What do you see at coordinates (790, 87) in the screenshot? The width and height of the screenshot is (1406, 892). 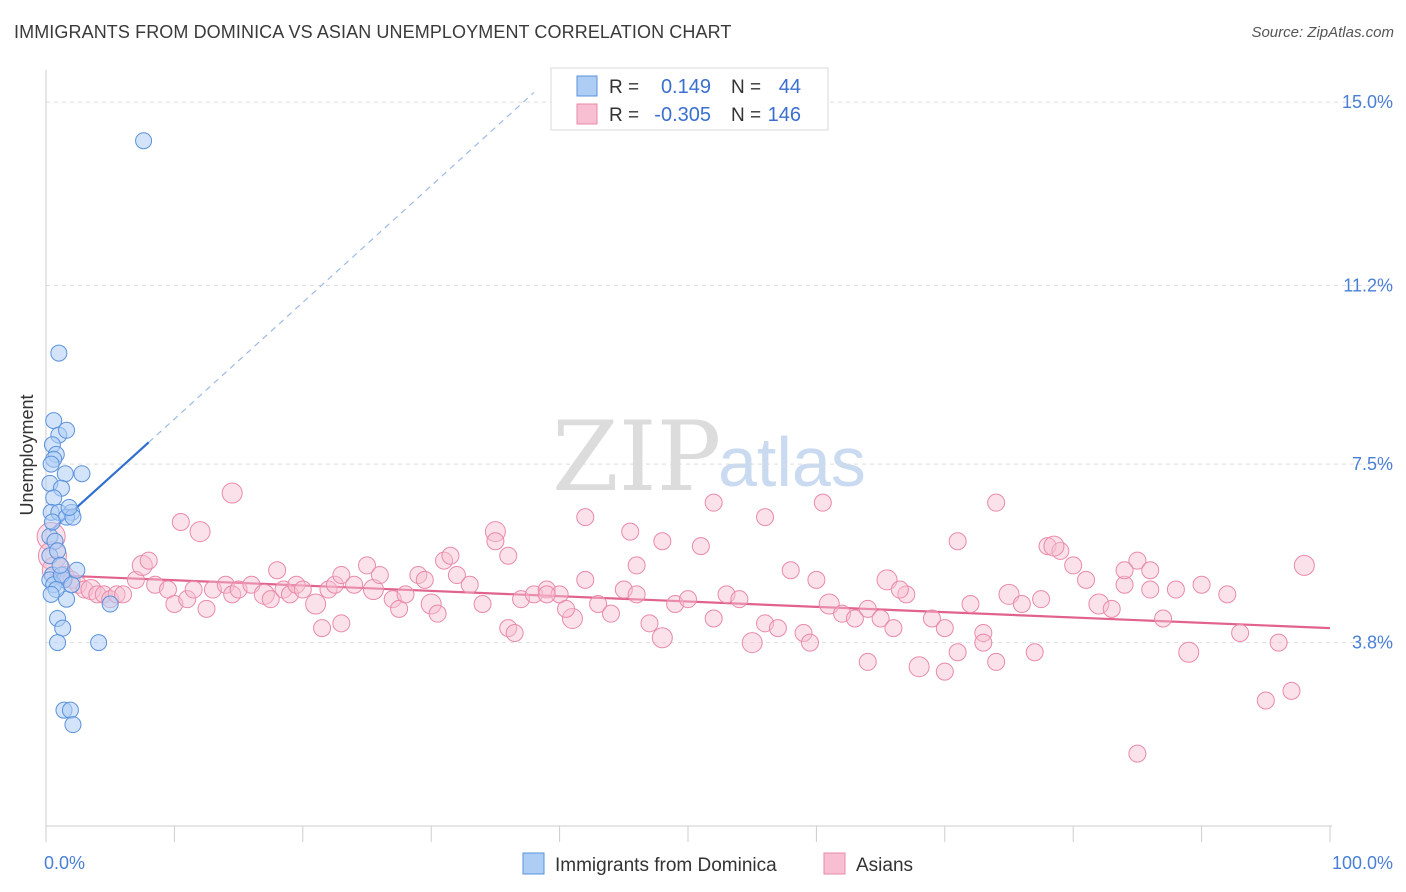 I see `row1-n-value: 44` at bounding box center [790, 87].